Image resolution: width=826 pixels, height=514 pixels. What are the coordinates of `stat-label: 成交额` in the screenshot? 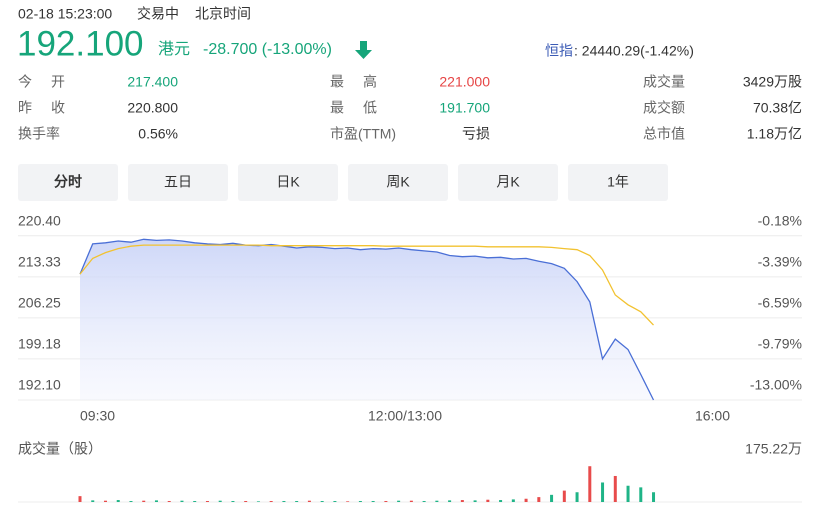 It's located at (664, 108).